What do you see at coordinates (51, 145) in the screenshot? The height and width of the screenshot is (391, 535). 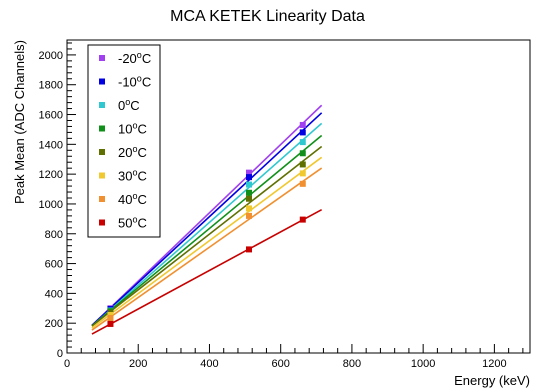 I see `y-tick-label: 1400` at bounding box center [51, 145].